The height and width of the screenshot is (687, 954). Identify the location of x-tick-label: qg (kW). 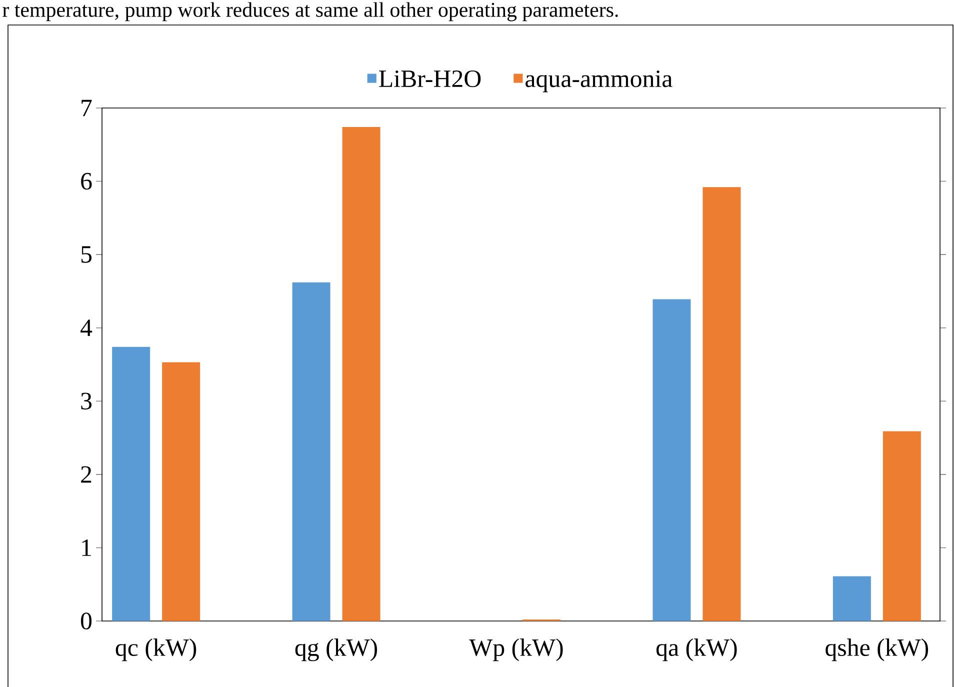
(336, 650).